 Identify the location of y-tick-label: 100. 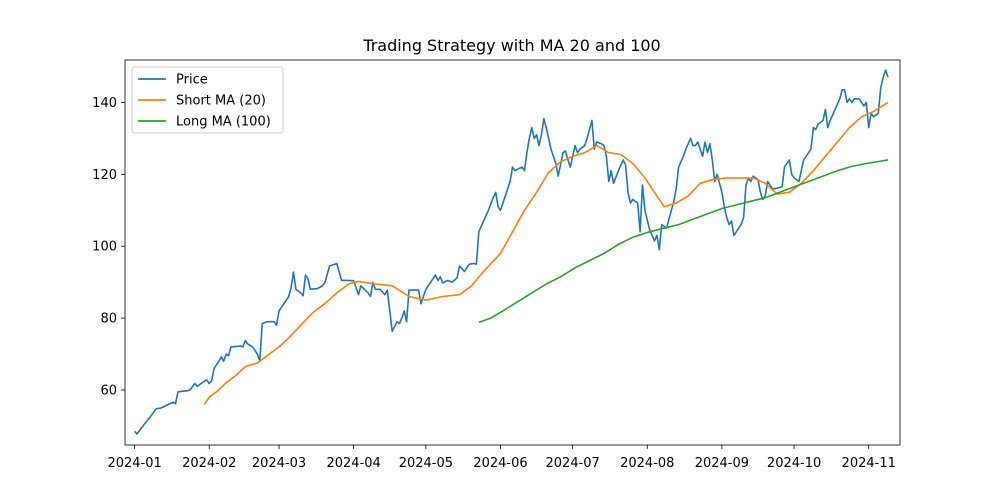
(104, 247).